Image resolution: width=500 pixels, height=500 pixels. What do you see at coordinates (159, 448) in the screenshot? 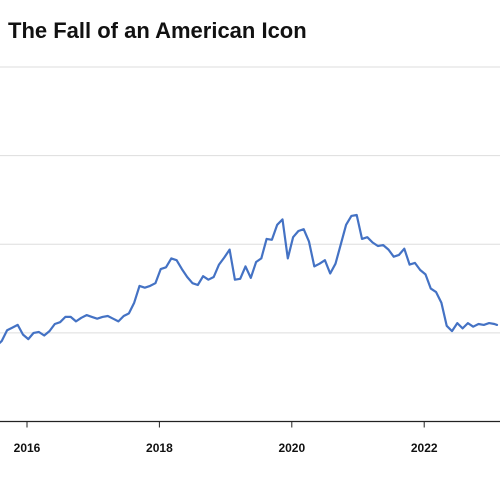
I see `x-tick-label: 2018` at bounding box center [159, 448].